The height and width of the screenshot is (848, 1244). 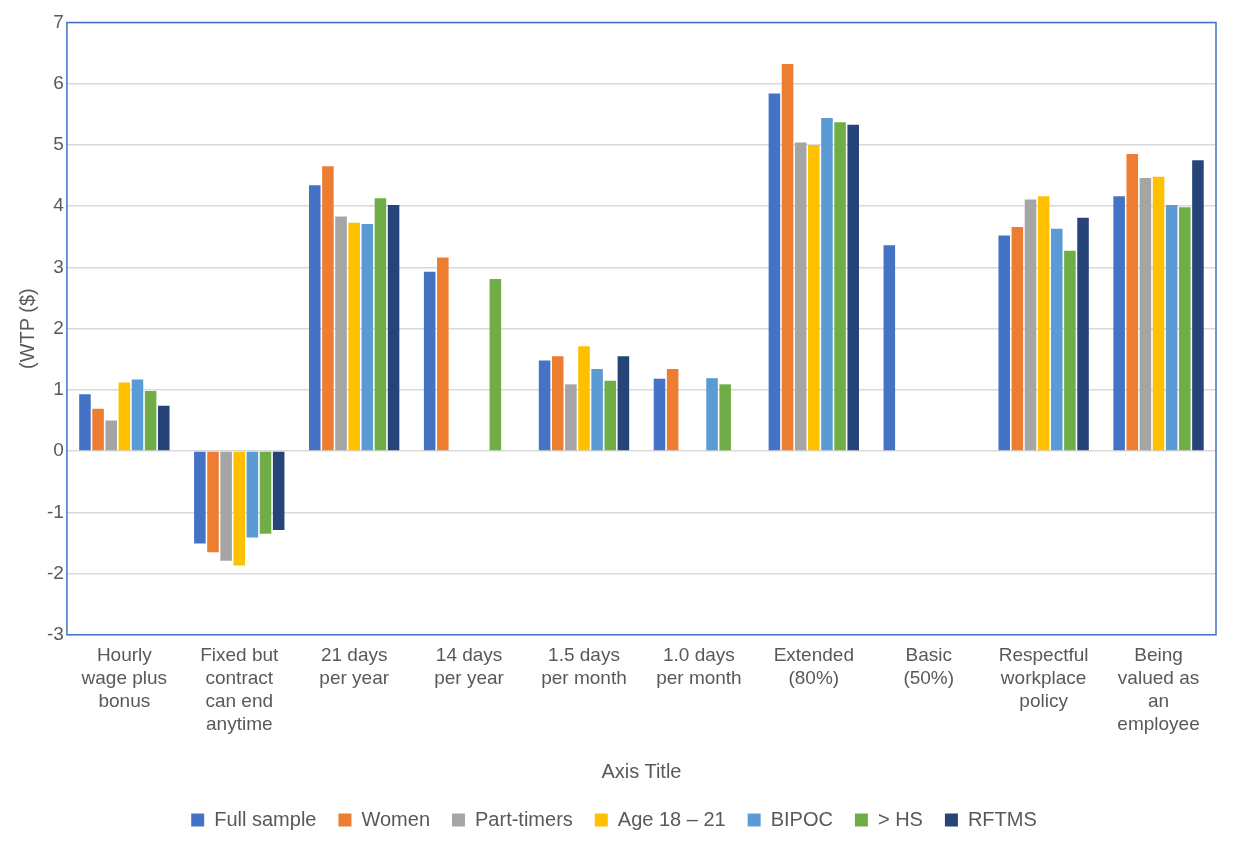 What do you see at coordinates (469, 666) in the screenshot?
I see `x-tick-label: 14 days per year` at bounding box center [469, 666].